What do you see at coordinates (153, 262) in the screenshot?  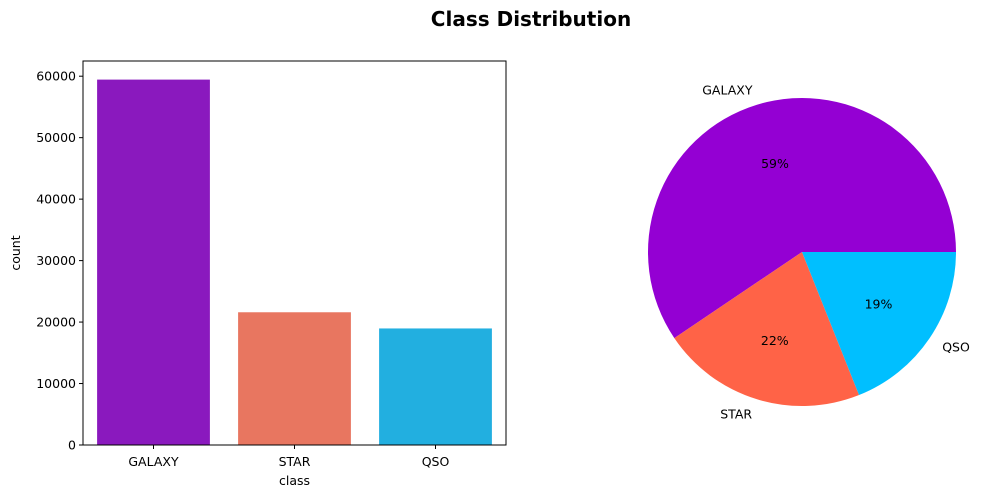 I see `bar-galaxy` at bounding box center [153, 262].